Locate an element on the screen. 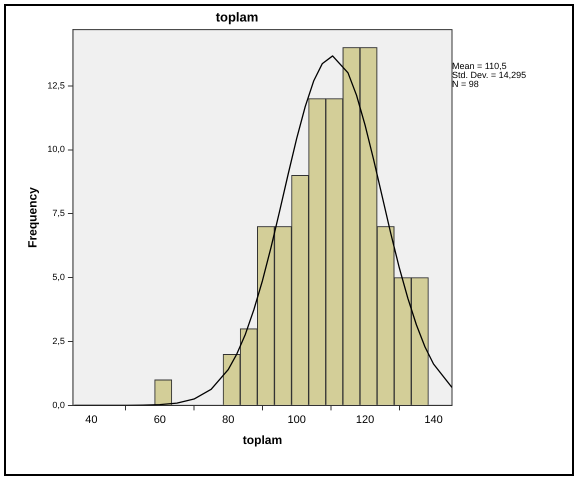 Image resolution: width=582 pixels, height=482 pixels. y-tick-label: 7,5 is located at coordinates (58, 213).